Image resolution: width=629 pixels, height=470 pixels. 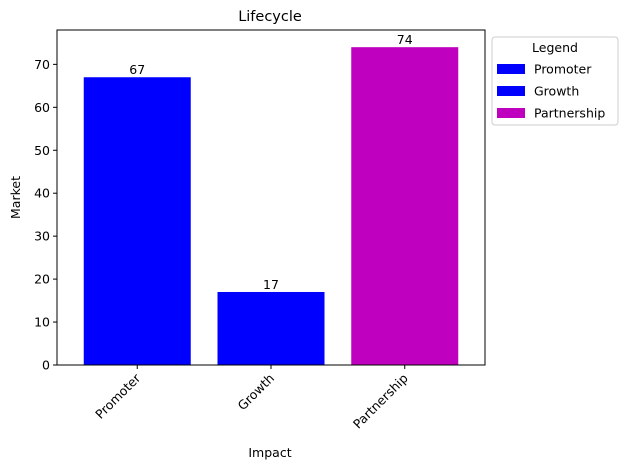 I want to click on data-label-partnership: 74, so click(x=405, y=39).